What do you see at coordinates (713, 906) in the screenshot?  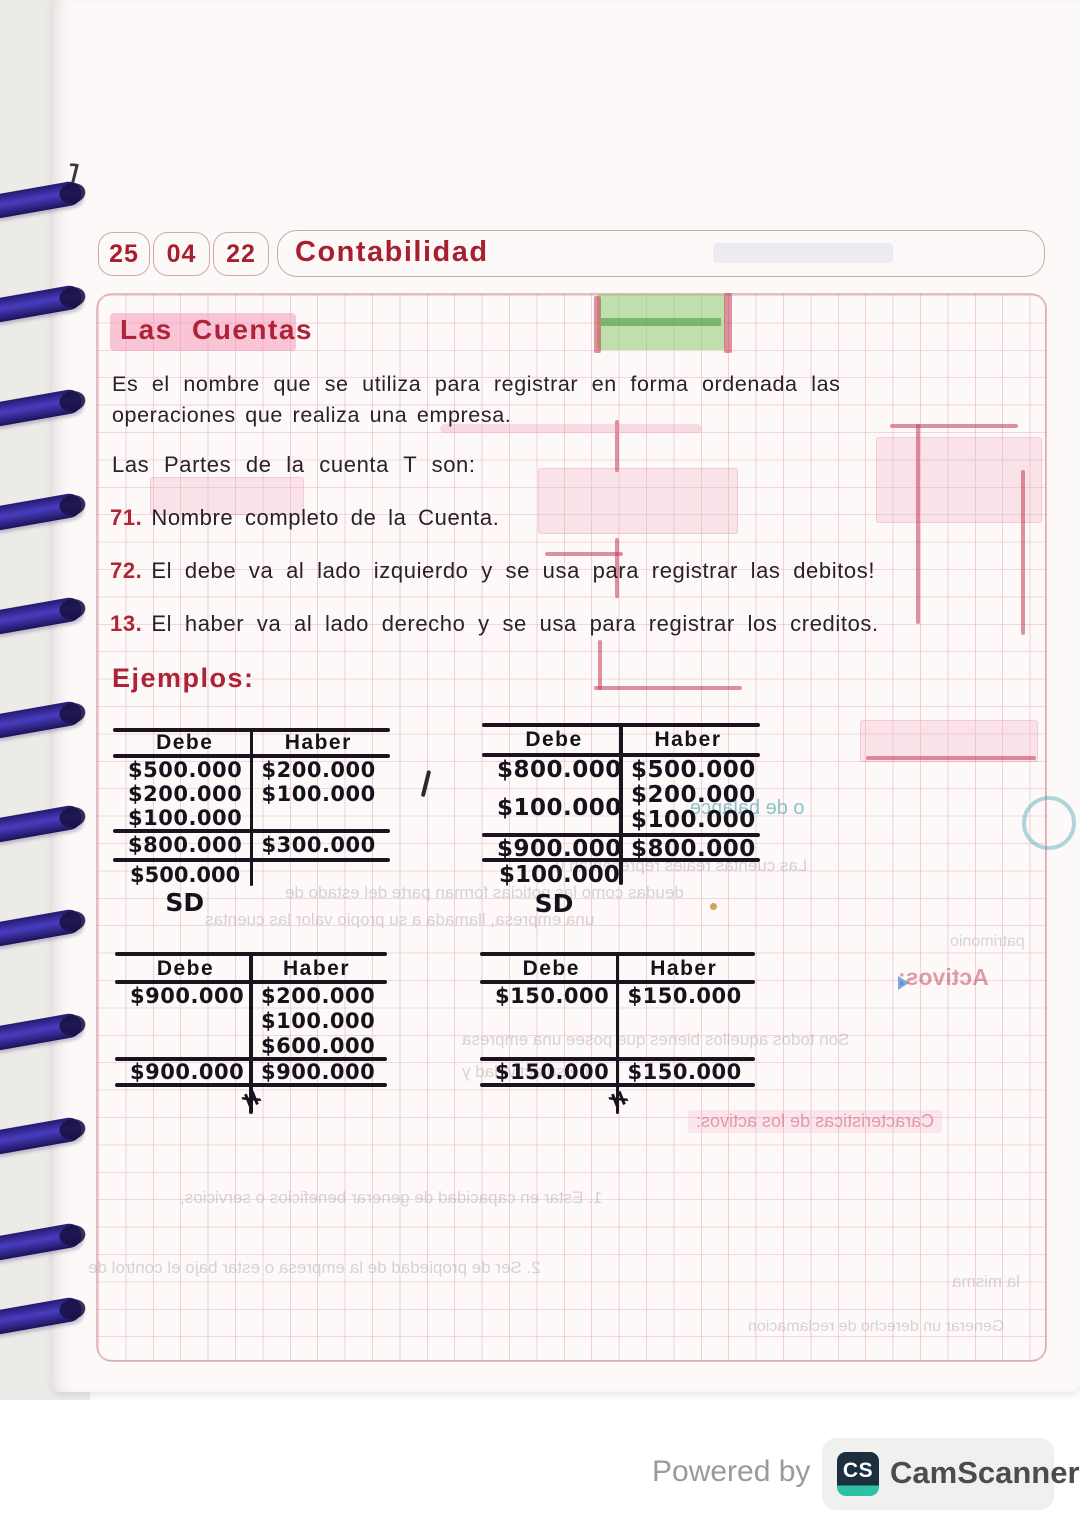 I see `ink-speck` at bounding box center [713, 906].